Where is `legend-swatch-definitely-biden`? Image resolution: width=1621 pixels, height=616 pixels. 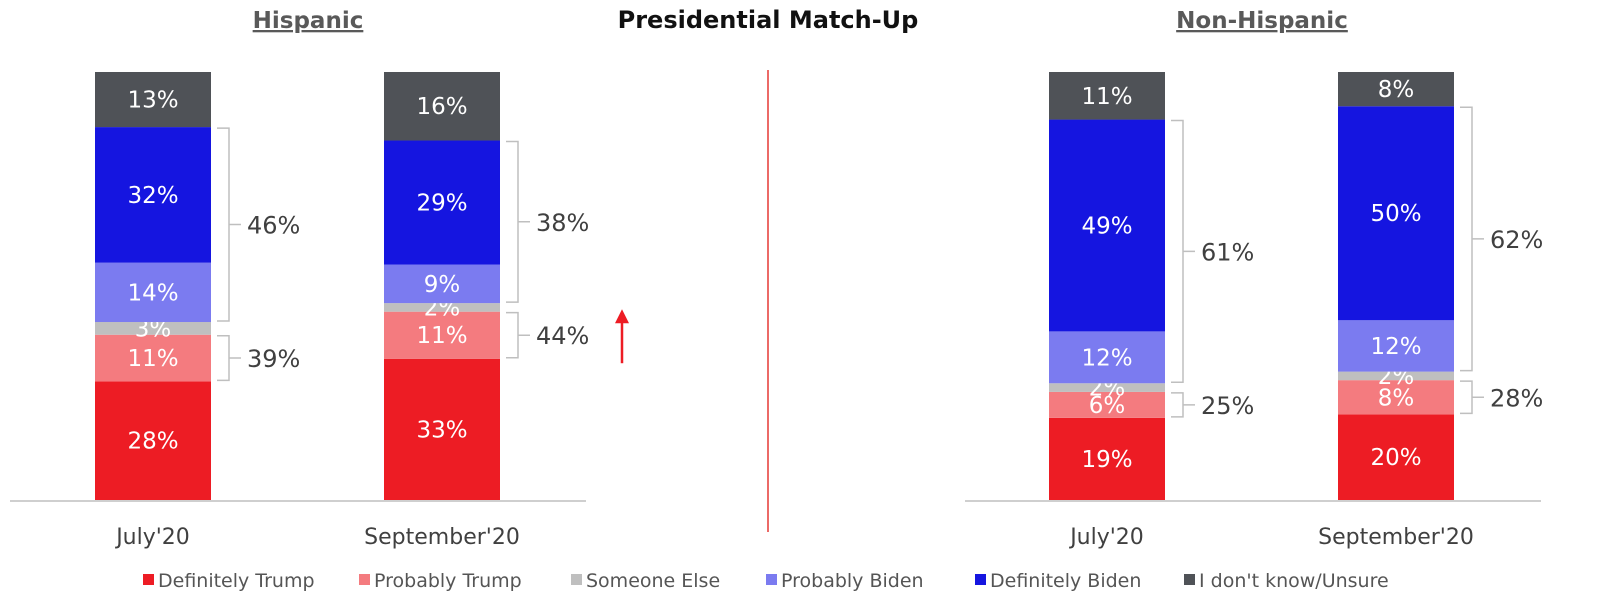
legend-swatch-definitely-biden is located at coordinates (980, 579).